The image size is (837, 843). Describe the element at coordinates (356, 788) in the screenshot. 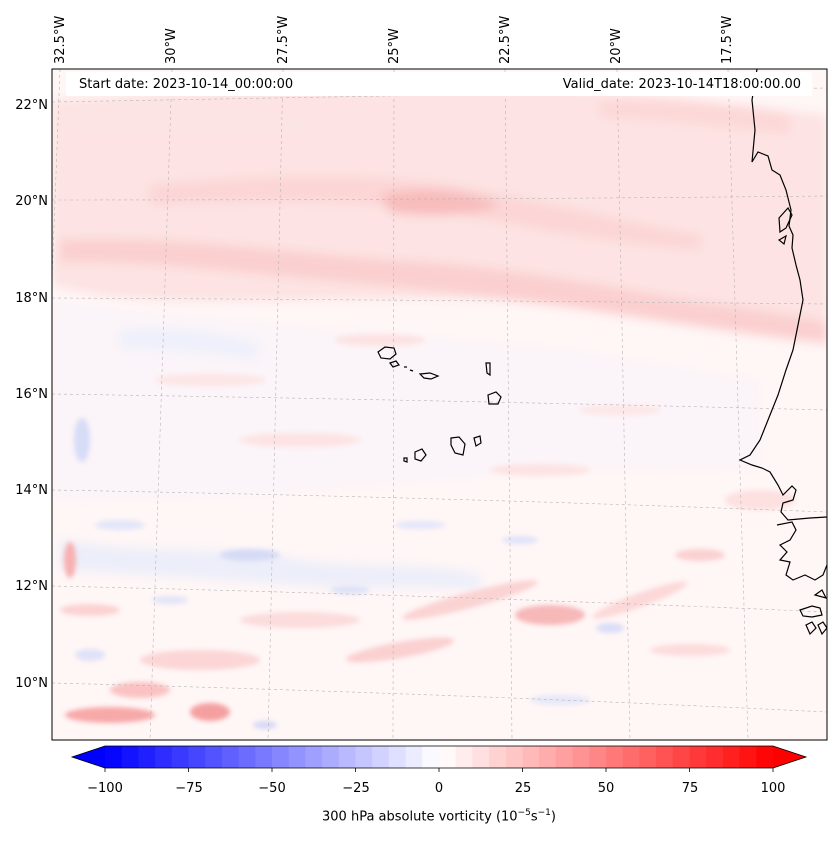

I see `colorbar-tick-label: −25` at that location.